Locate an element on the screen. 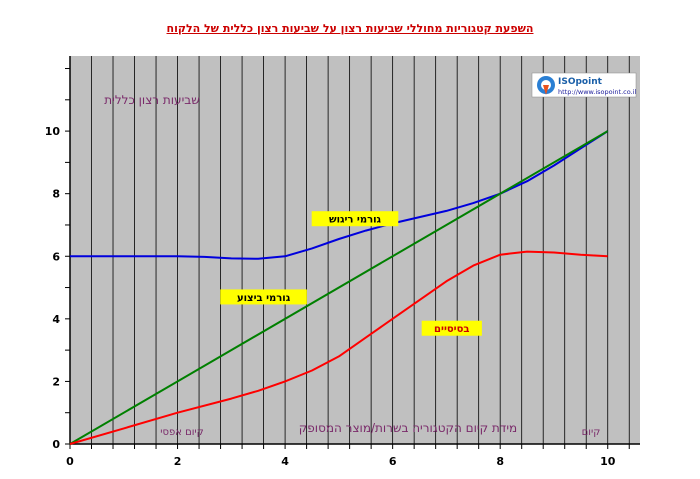 This screenshot has width=700, height=479. y-tick-label: 2 is located at coordinates (56, 381).